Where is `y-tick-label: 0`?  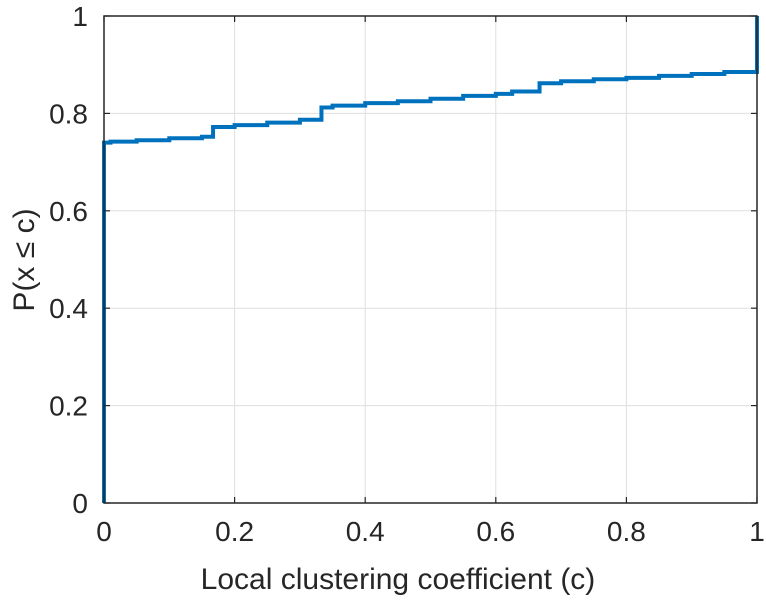 y-tick-label: 0 is located at coordinates (80, 503).